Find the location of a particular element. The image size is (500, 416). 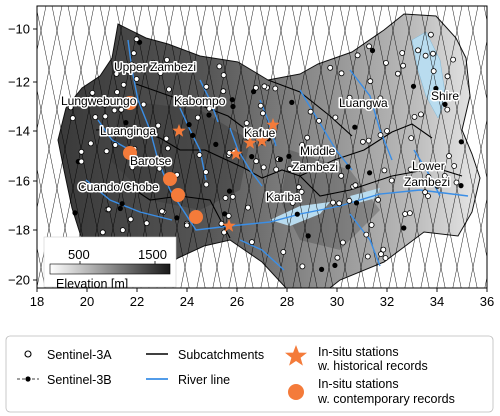

legend-hist-star is located at coordinates (296, 355).